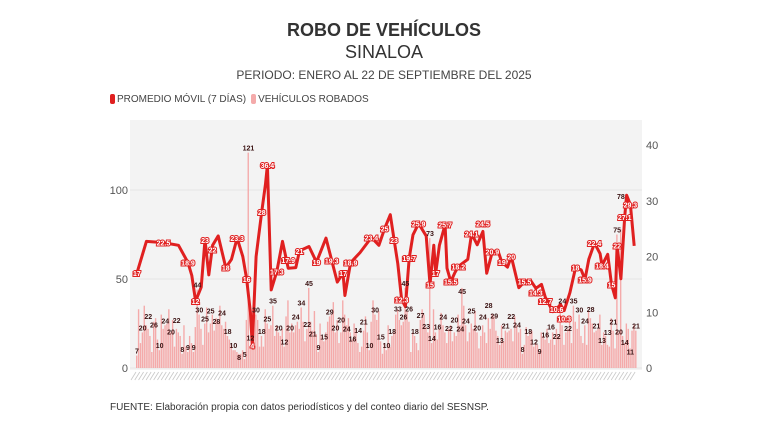 The image size is (768, 432). I want to click on moving-average-label: 18, so click(576, 269).